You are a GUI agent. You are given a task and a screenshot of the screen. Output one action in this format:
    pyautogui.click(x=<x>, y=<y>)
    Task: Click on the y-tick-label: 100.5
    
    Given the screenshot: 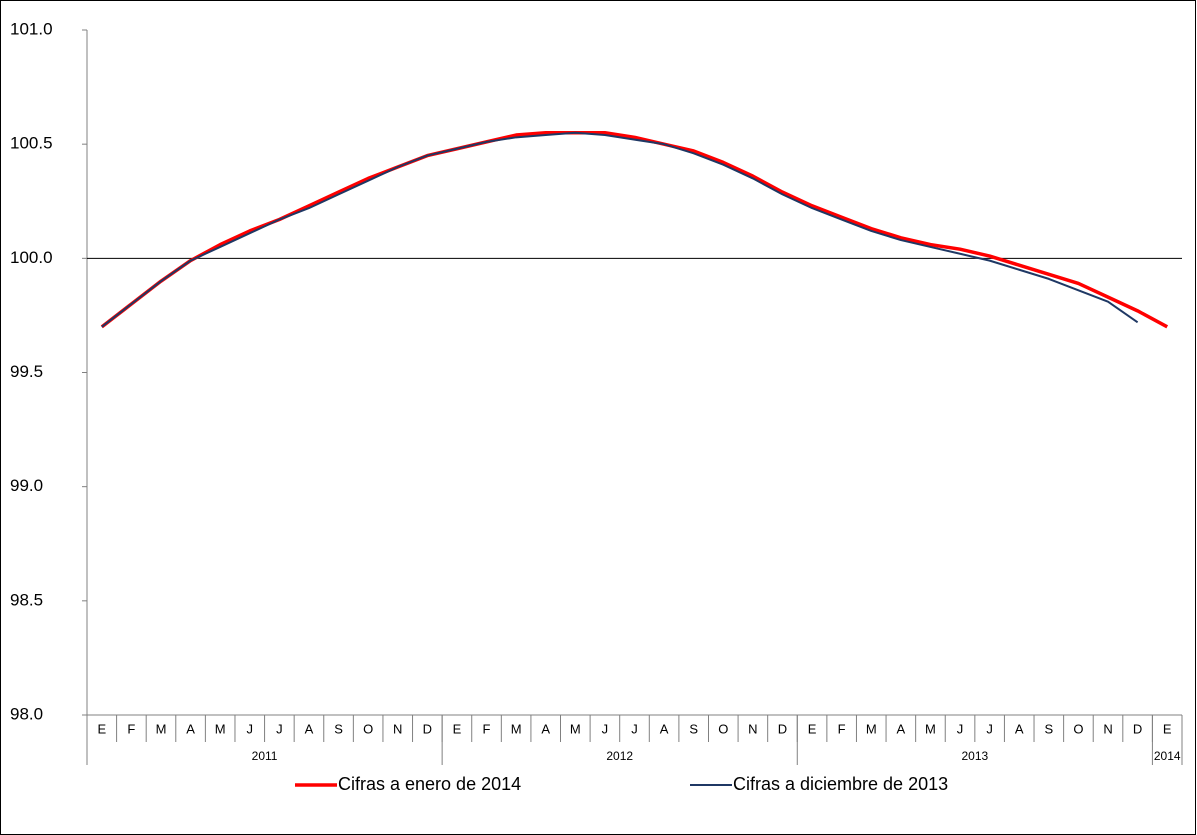 What is the action you would take?
    pyautogui.click(x=31, y=143)
    